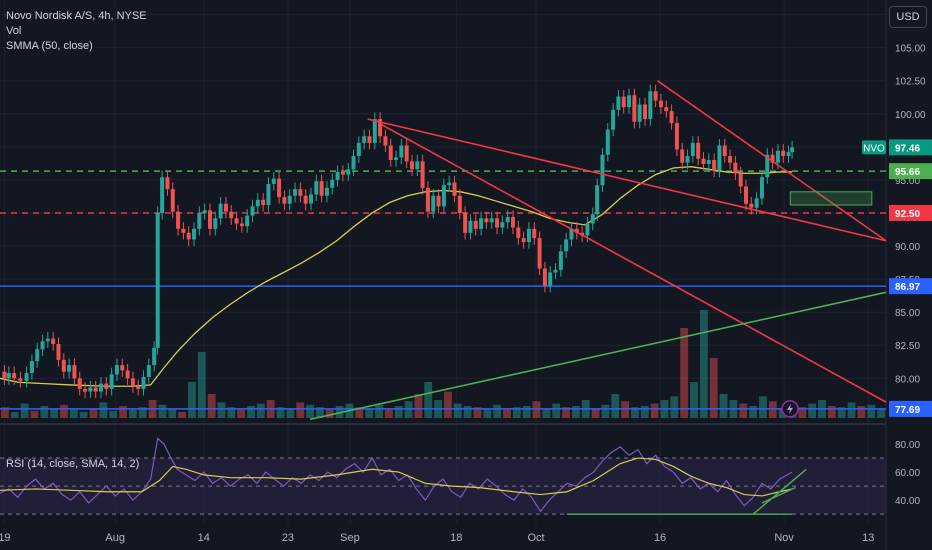 The height and width of the screenshot is (550, 932). I want to click on zone-box, so click(831, 198).